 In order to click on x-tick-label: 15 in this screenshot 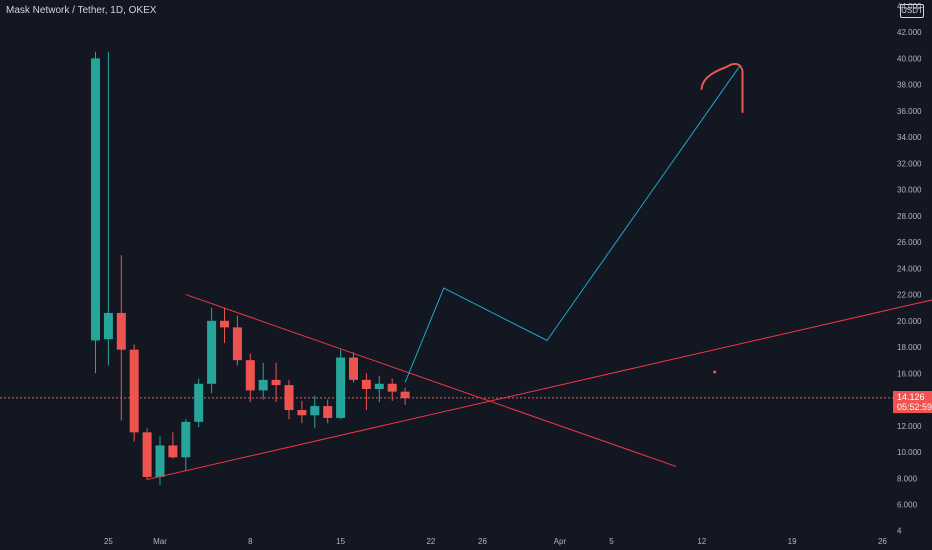, I will do `click(340, 541)`.